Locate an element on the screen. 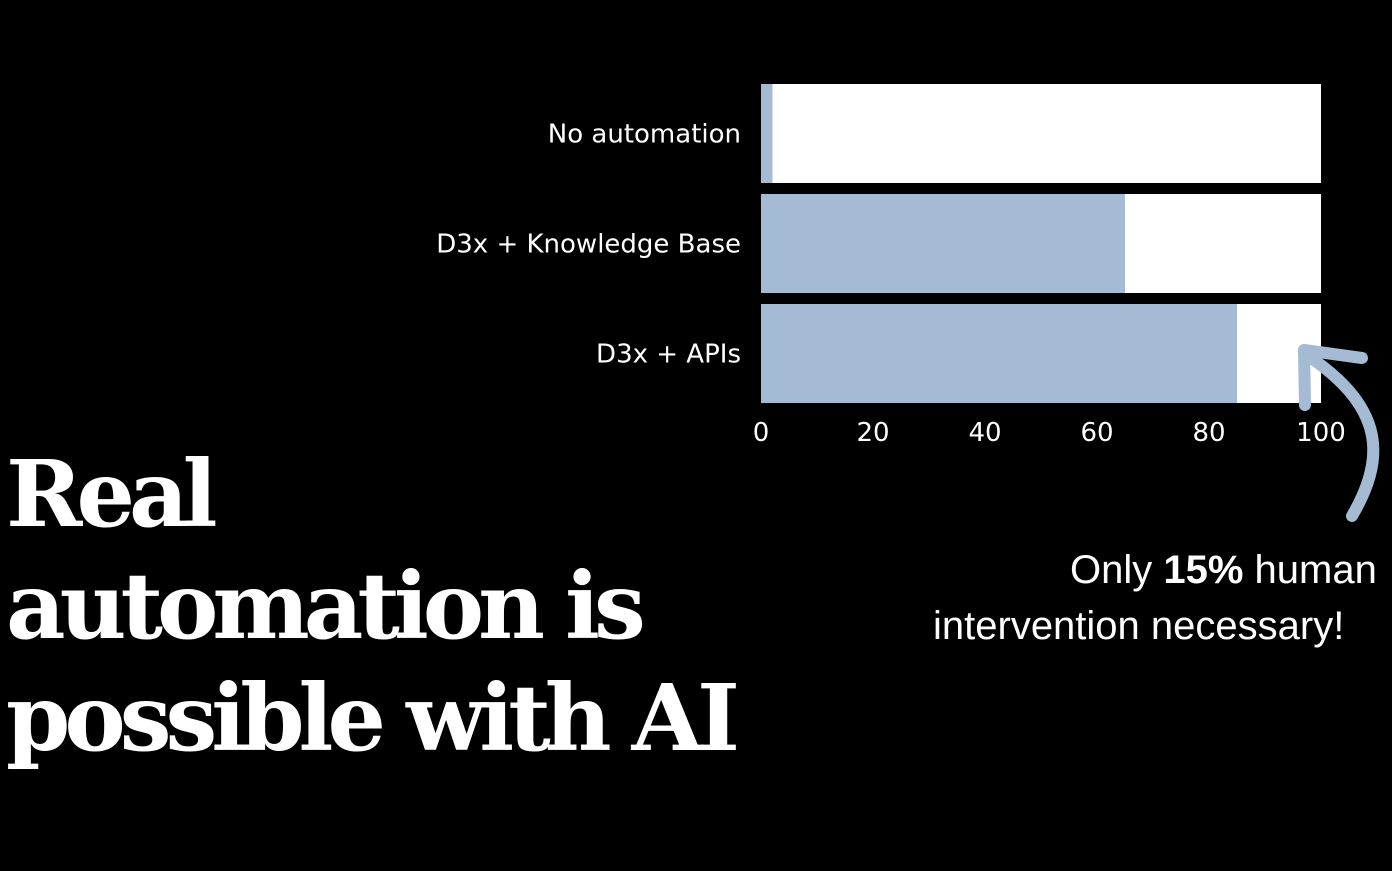  headline-line-2: automation is is located at coordinates (326, 606).